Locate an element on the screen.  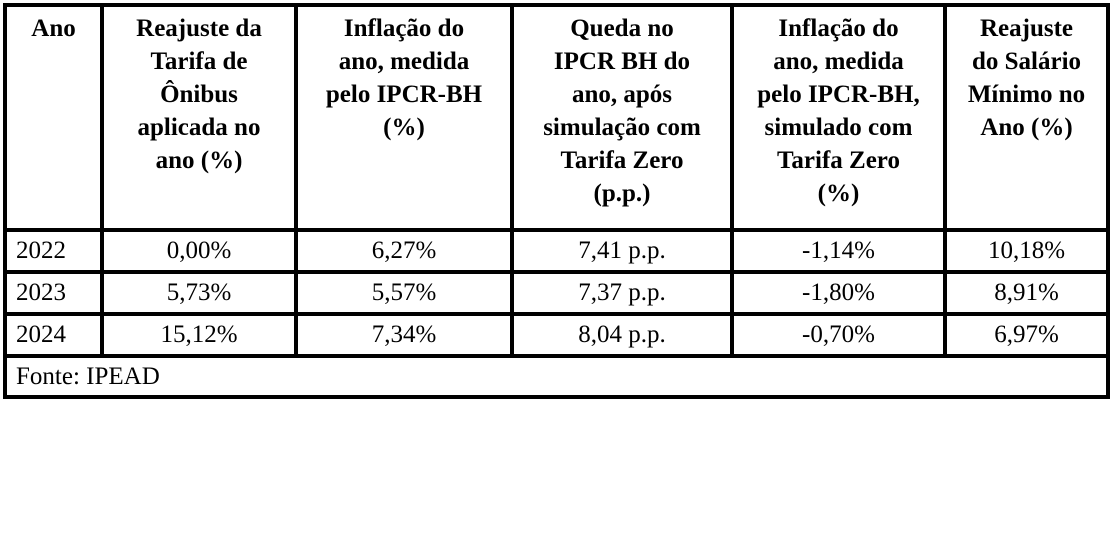
column-header-ano: Ano is located at coordinates (55, 119).